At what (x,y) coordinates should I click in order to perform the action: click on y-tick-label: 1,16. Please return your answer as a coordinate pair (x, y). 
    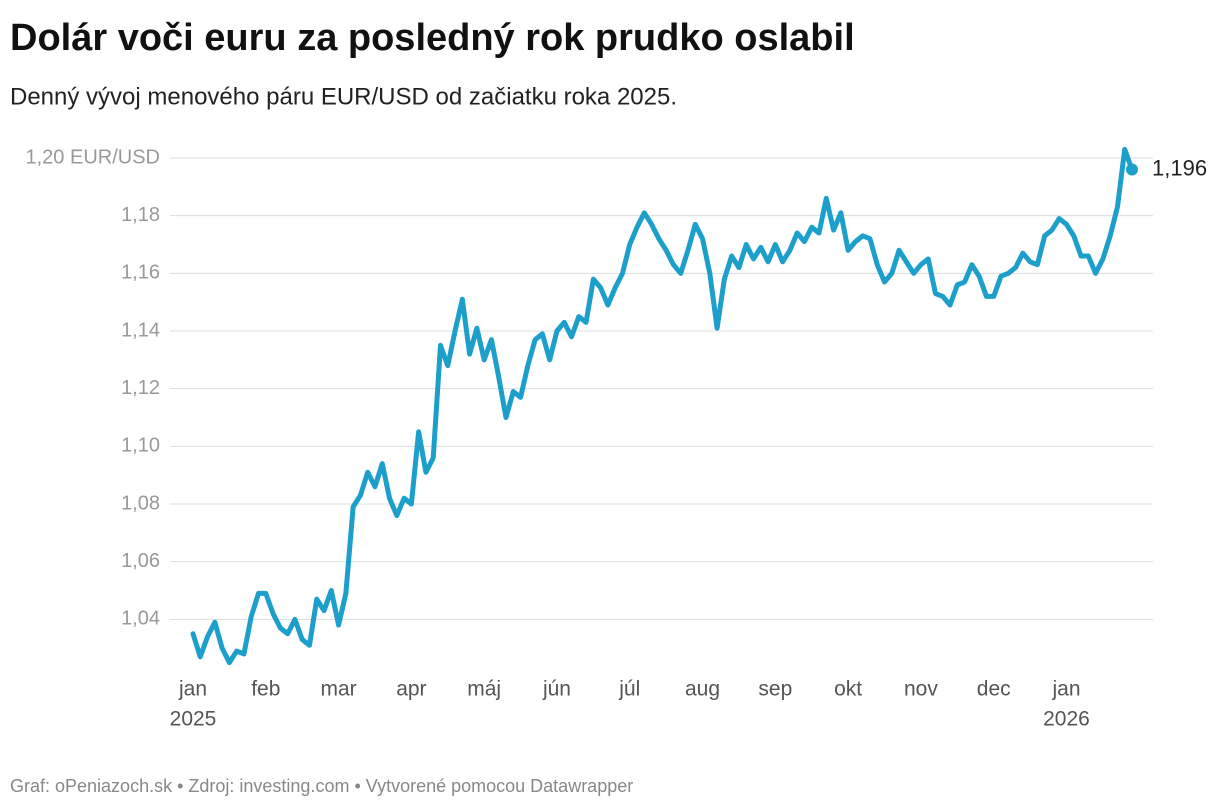
    Looking at the image, I should click on (140, 273).